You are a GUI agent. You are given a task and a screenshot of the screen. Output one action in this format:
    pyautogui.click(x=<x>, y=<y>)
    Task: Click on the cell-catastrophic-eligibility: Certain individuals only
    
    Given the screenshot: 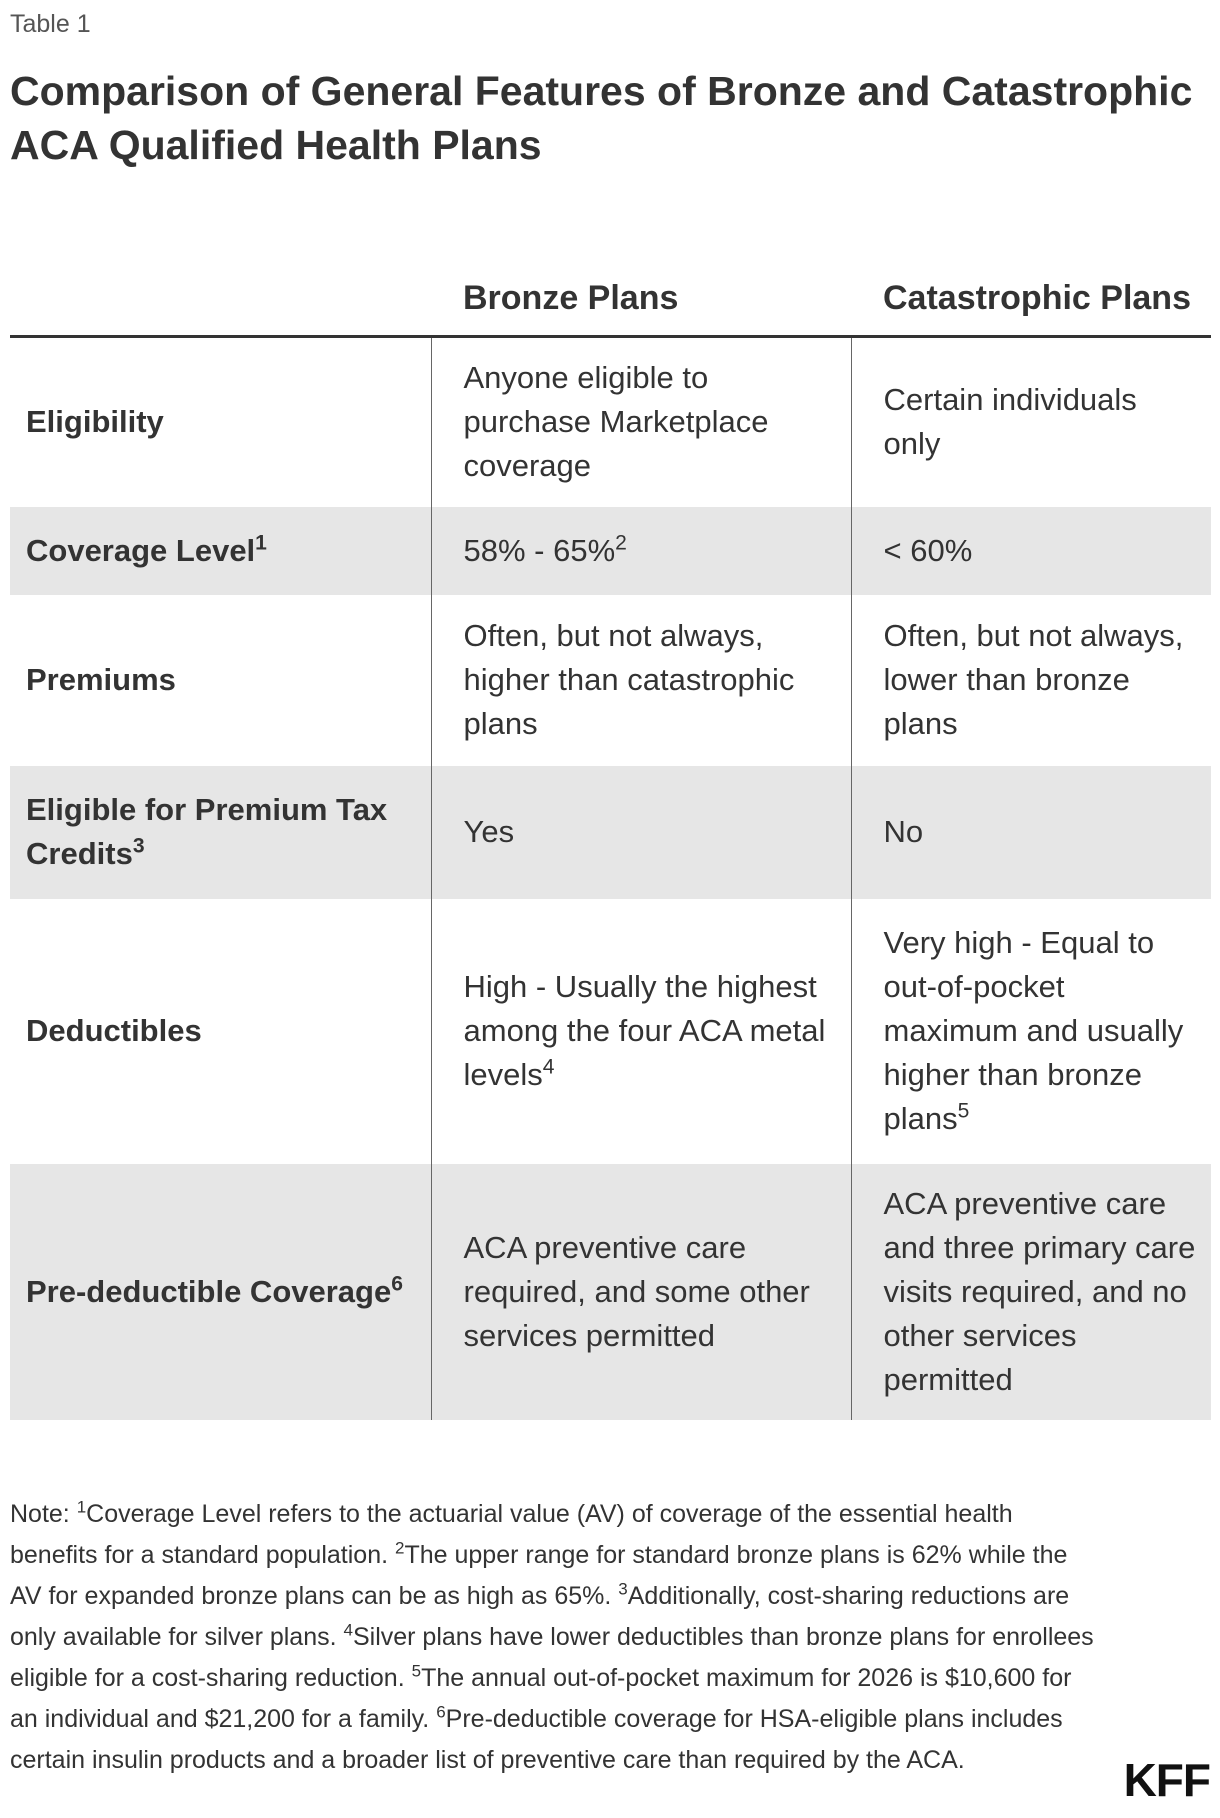 What is the action you would take?
    pyautogui.click(x=1030, y=421)
    